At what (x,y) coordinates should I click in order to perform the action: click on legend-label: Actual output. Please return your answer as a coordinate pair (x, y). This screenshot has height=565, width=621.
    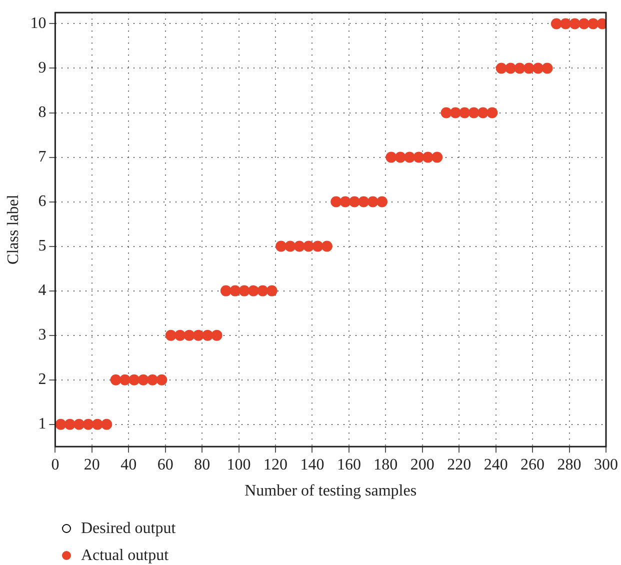
    Looking at the image, I should click on (125, 555).